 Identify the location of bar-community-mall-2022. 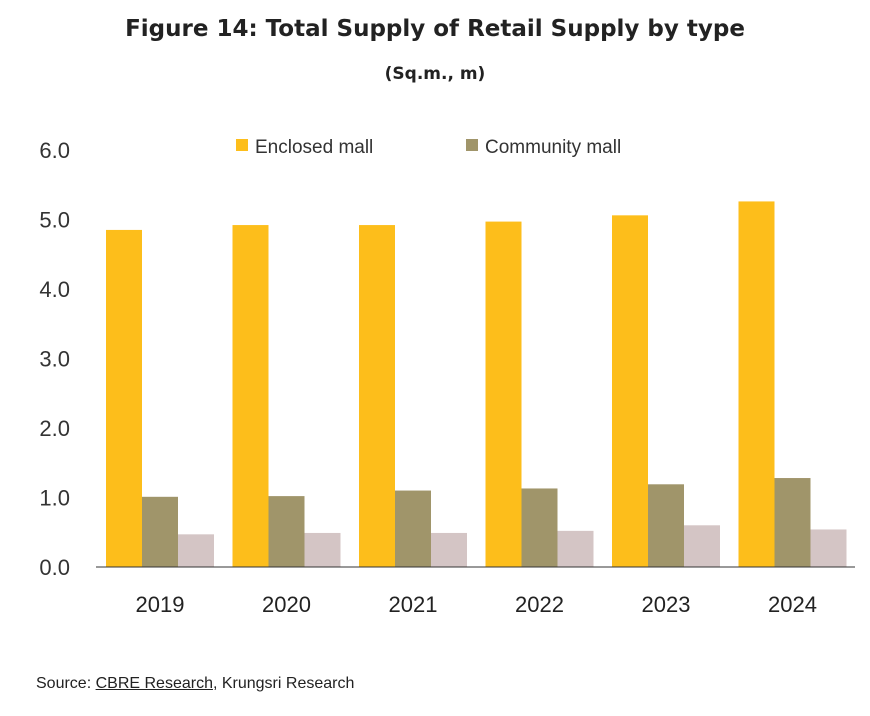
(539, 527).